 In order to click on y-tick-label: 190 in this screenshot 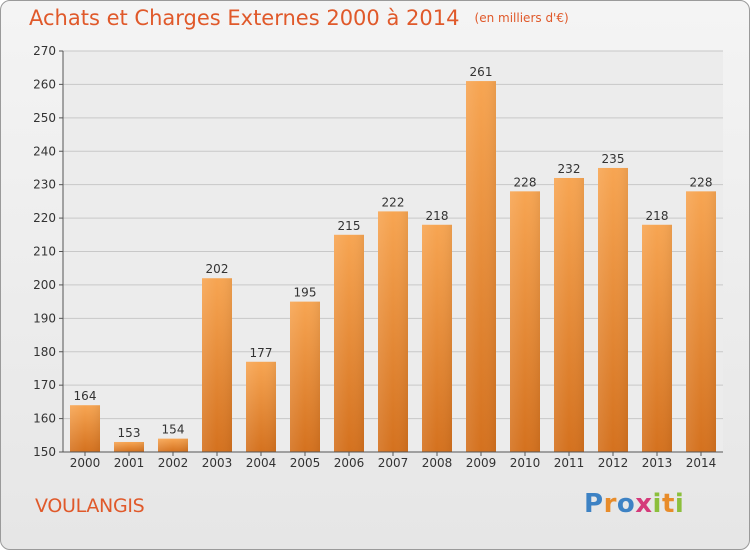, I will do `click(44, 318)`.